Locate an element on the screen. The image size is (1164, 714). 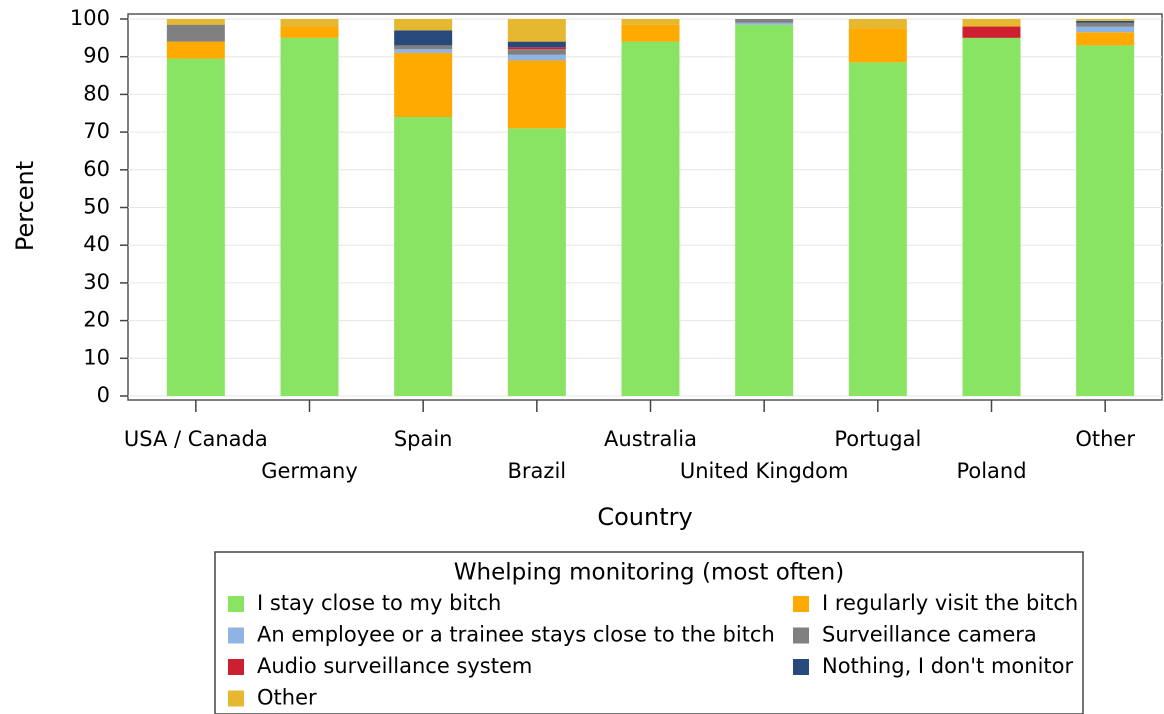
y-tick-label: 50 is located at coordinates (96, 207).